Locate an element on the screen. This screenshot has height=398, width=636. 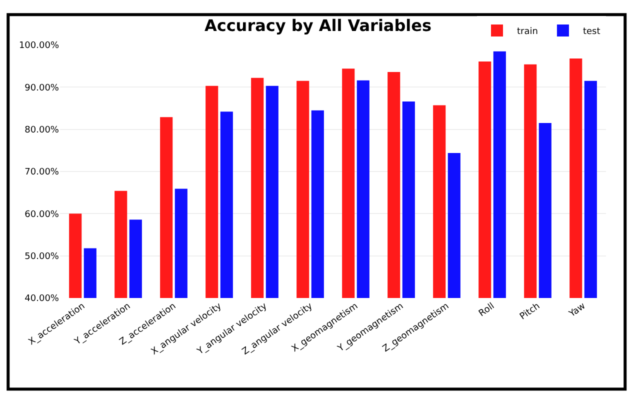
legend-label: train is located at coordinates (527, 32).